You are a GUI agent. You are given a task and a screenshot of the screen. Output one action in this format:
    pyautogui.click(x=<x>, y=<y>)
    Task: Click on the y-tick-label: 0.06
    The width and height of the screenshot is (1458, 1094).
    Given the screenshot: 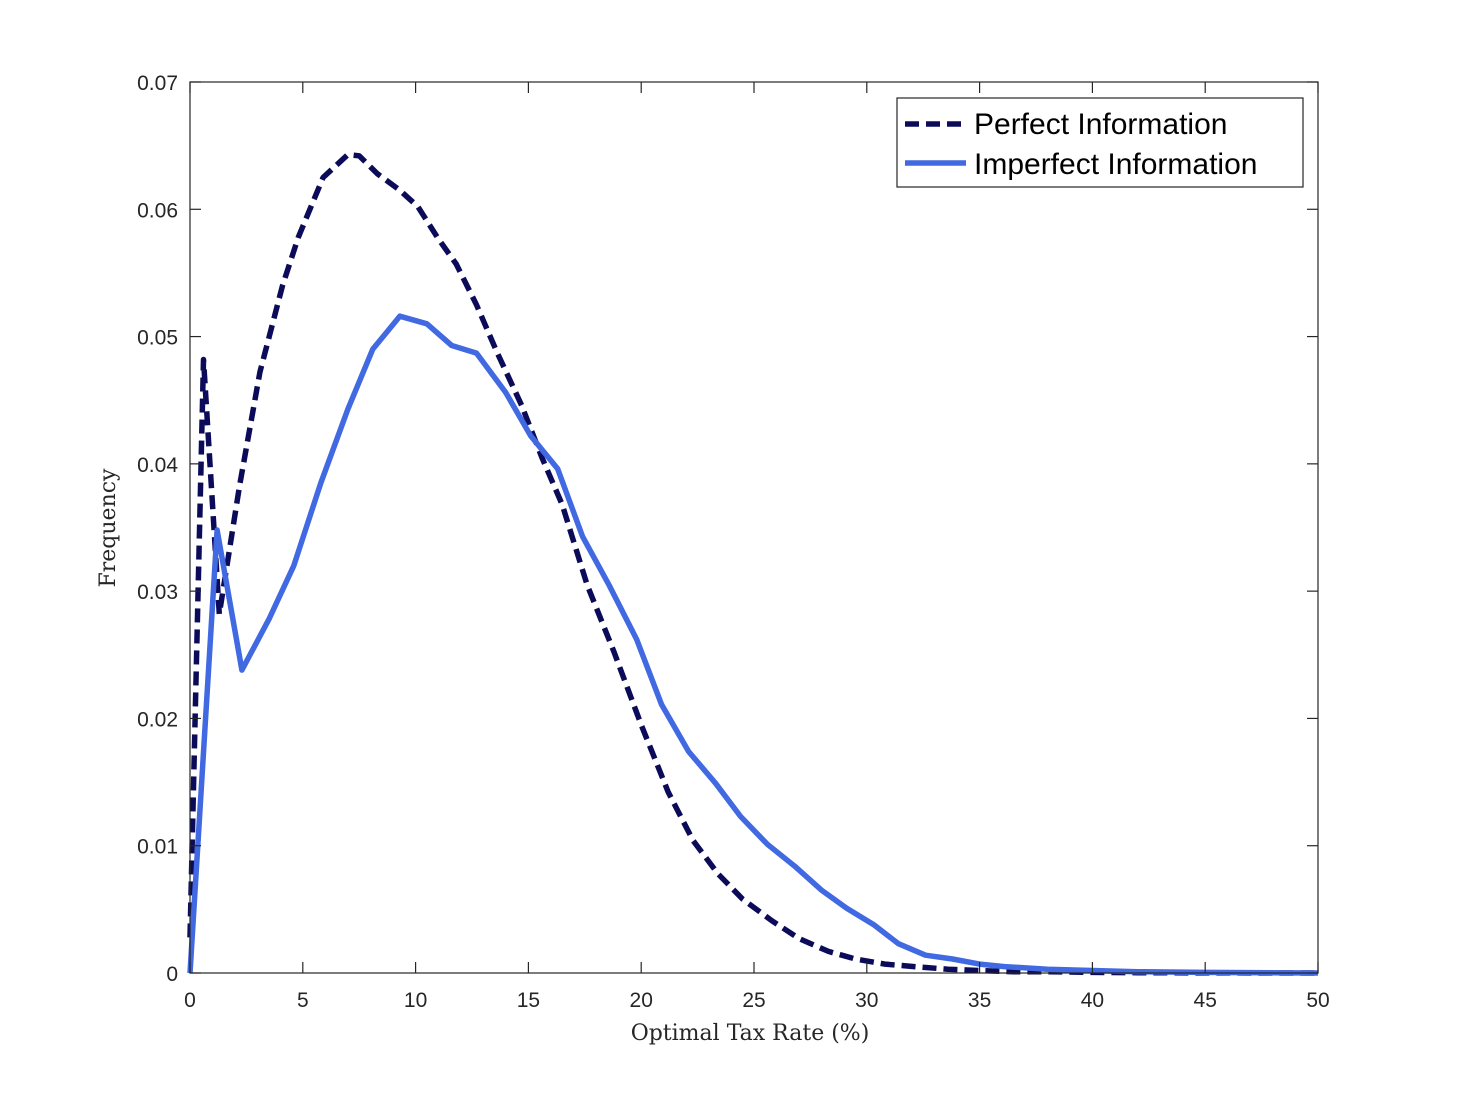 What is the action you would take?
    pyautogui.click(x=157, y=210)
    